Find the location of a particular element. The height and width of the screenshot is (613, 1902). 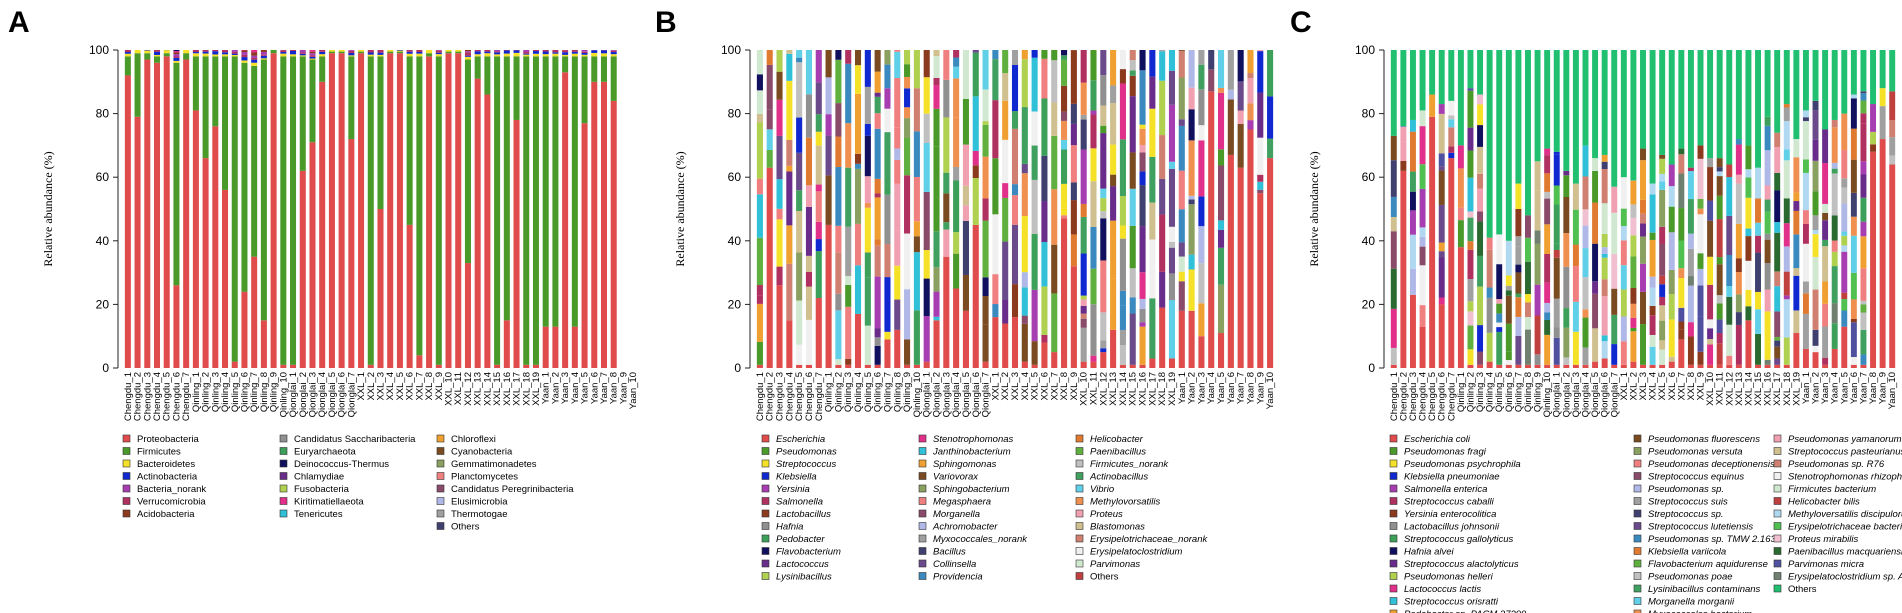

legend-item: Collinsella is located at coordinates (947, 564).